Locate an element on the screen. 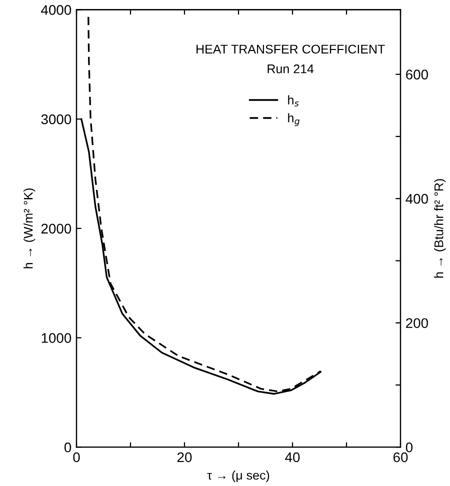 The width and height of the screenshot is (450, 486). y-tick-label: 0 is located at coordinates (68, 447).